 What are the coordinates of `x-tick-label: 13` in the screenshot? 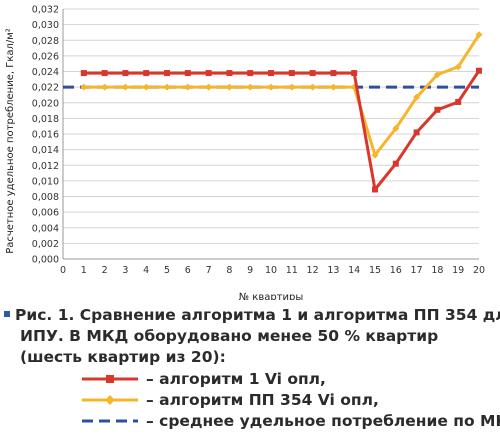 It's located at (333, 270).